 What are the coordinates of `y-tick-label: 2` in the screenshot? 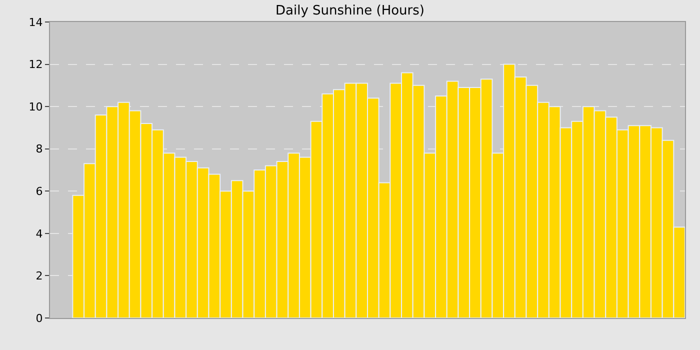 It's located at (39, 276).